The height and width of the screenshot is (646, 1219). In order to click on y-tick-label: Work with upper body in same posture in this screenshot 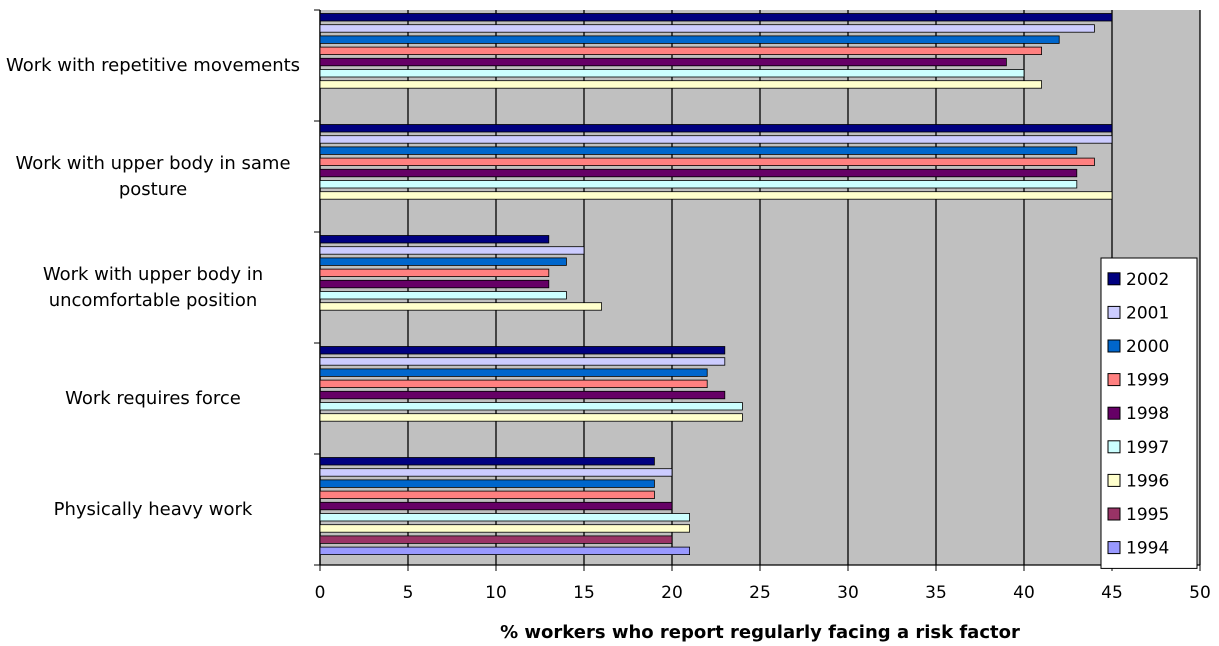, I will do `click(153, 176)`.